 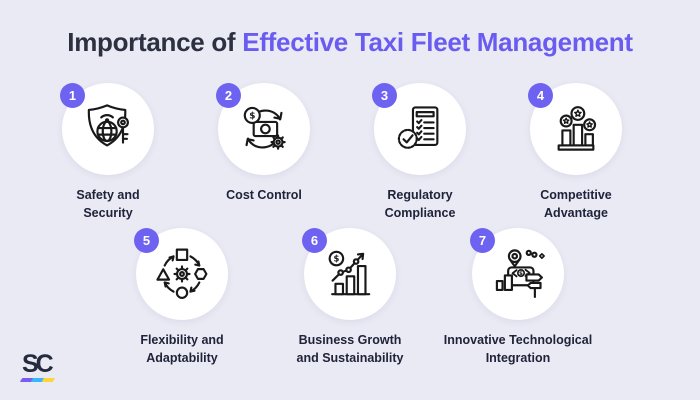 I want to click on icon-circle: 1, so click(x=107, y=129).